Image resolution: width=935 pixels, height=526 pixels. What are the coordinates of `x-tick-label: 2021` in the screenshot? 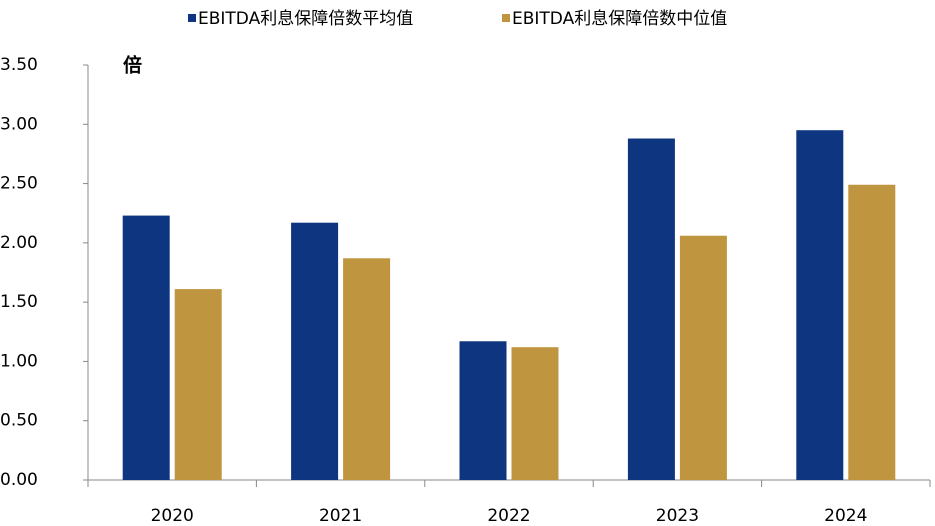 It's located at (340, 516).